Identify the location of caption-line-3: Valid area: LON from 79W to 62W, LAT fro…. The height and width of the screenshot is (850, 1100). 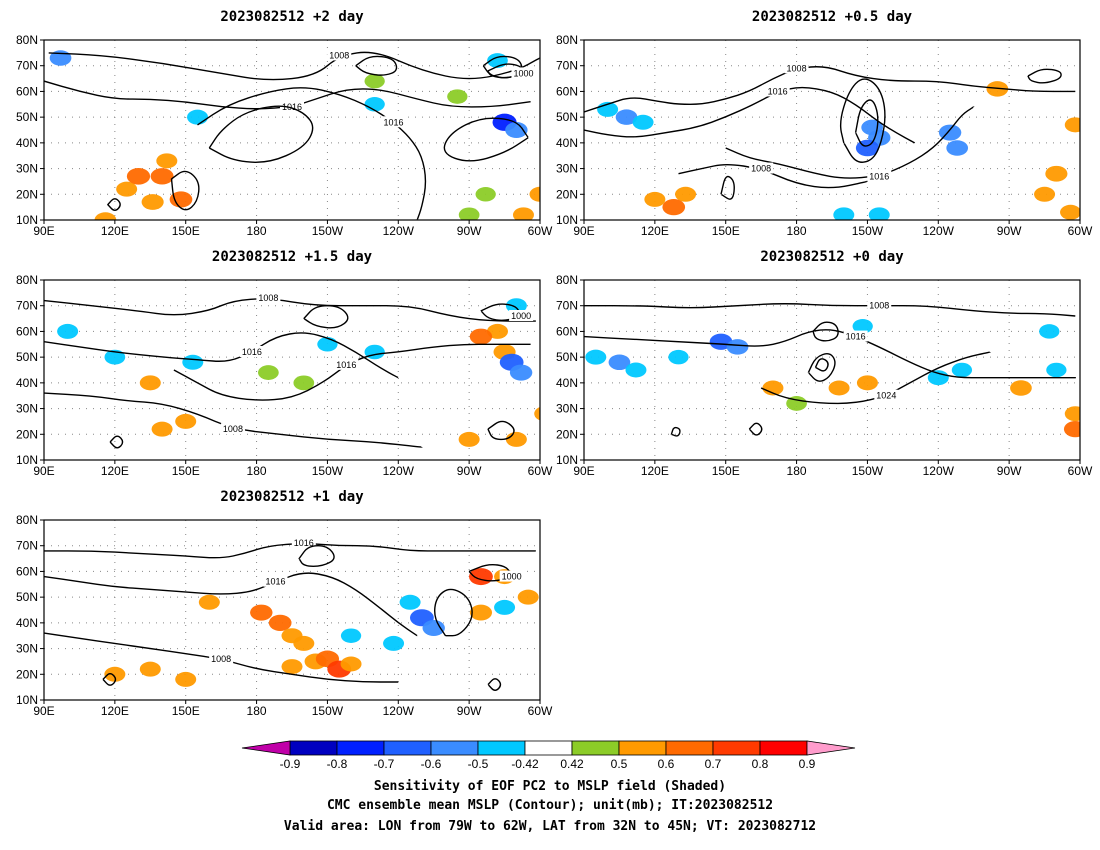
(550, 826).